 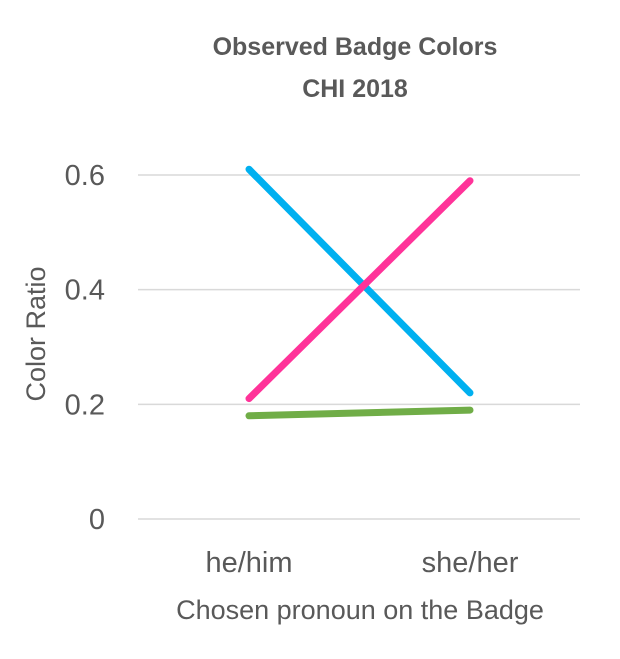 I want to click on x-axis-tick-labels: he/him she/her, so click(x=361, y=563).